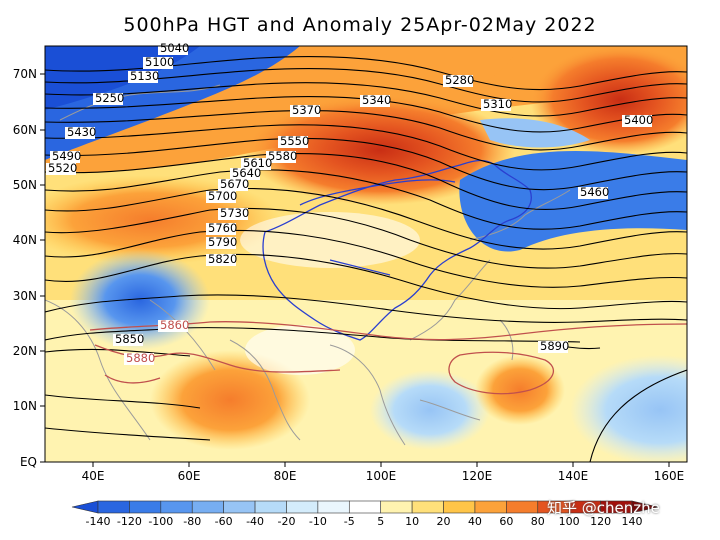 The height and width of the screenshot is (540, 720). I want to click on svg-text: 5460, so click(594, 192).